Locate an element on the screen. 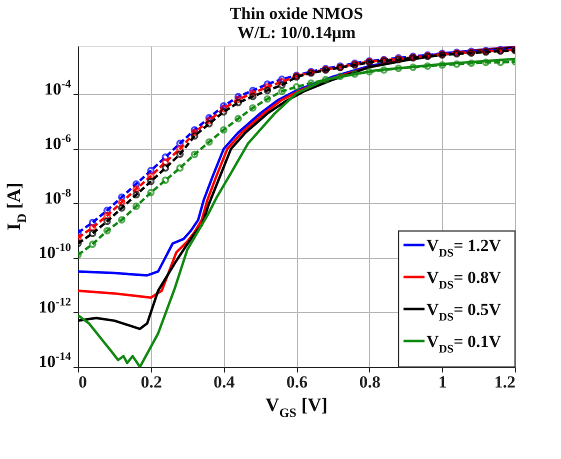 This screenshot has width=561, height=459. x-tick-label: 0 is located at coordinates (82, 382).